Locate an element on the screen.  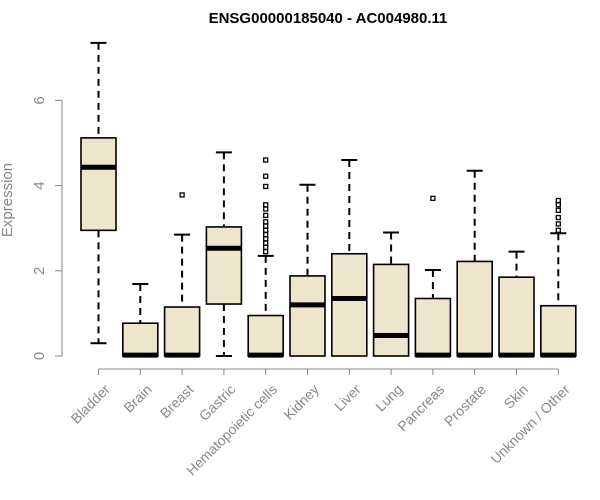
x-tick-label: Brain is located at coordinates (137, 398).